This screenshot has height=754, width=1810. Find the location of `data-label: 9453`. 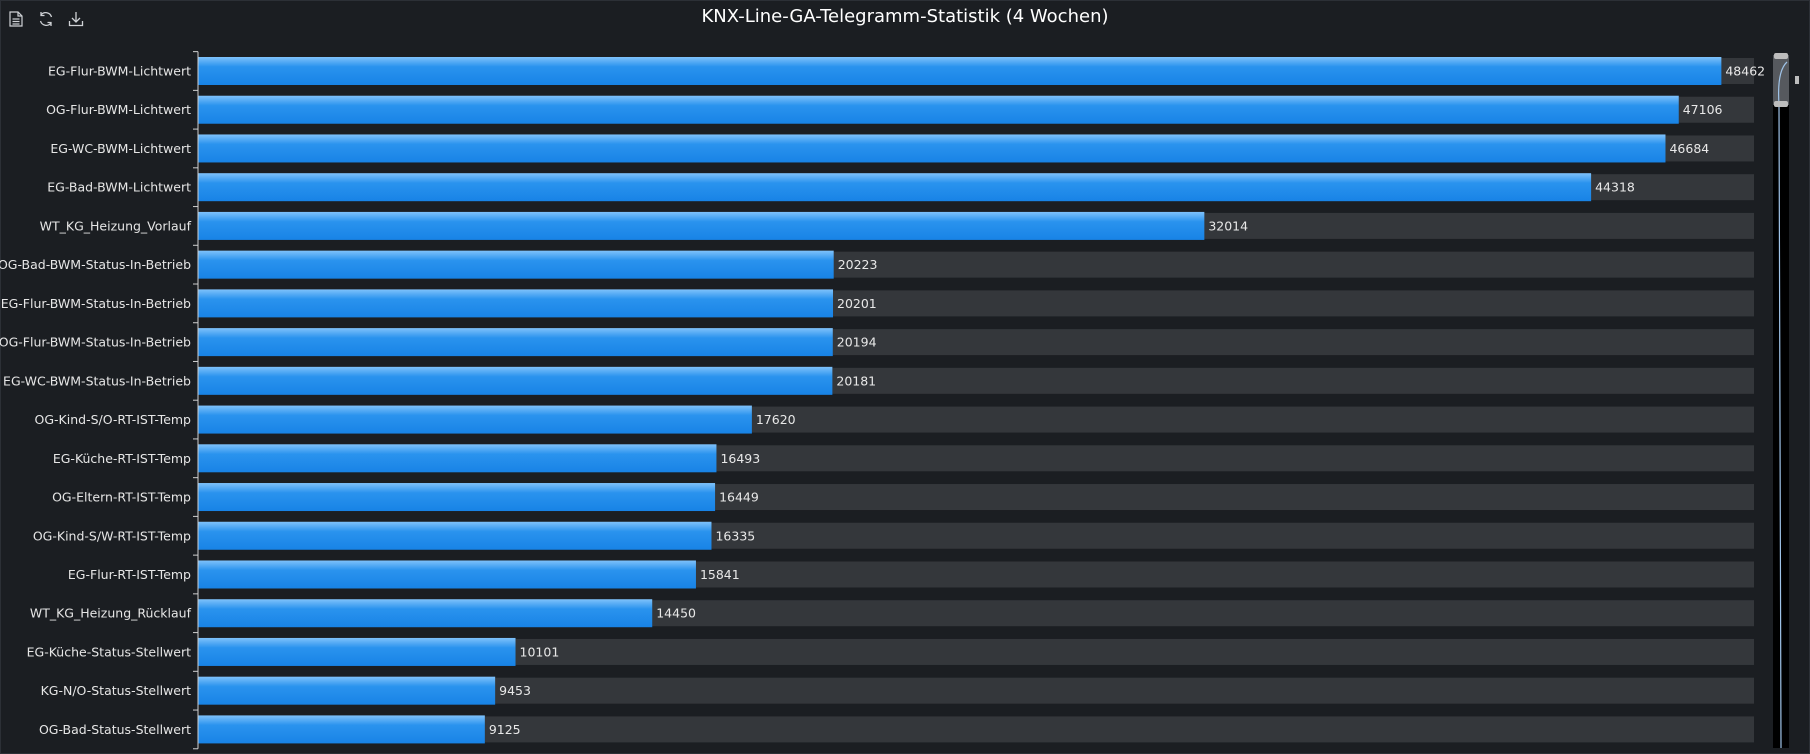

data-label: 9453 is located at coordinates (515, 690).